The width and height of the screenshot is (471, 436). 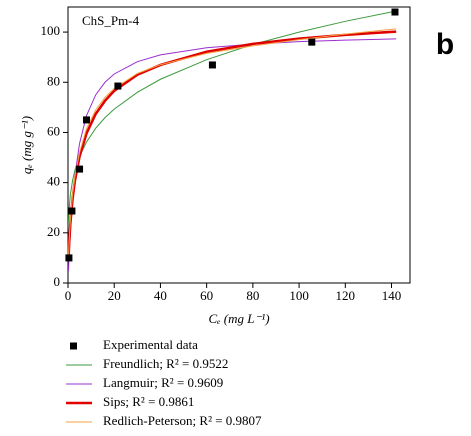 What do you see at coordinates (53, 130) in the screenshot?
I see `y-tick-label: 60` at bounding box center [53, 130].